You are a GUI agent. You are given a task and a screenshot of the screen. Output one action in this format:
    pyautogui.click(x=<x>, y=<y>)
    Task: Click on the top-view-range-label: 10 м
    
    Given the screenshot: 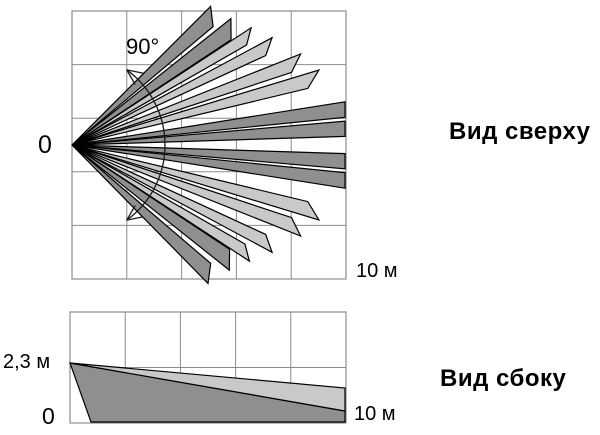 What is the action you would take?
    pyautogui.click(x=377, y=271)
    